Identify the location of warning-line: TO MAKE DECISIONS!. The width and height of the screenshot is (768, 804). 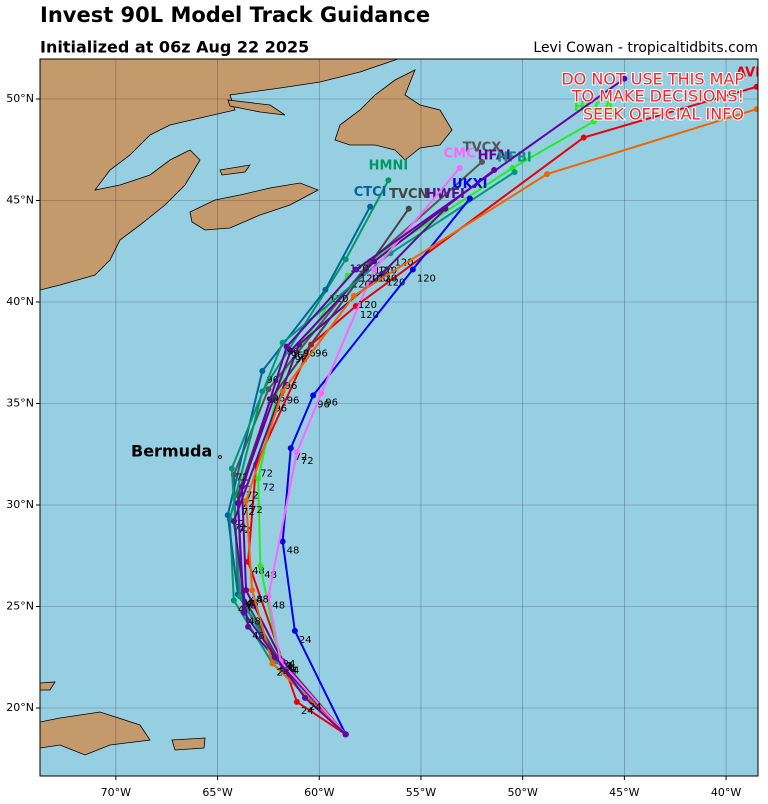
(657, 96).